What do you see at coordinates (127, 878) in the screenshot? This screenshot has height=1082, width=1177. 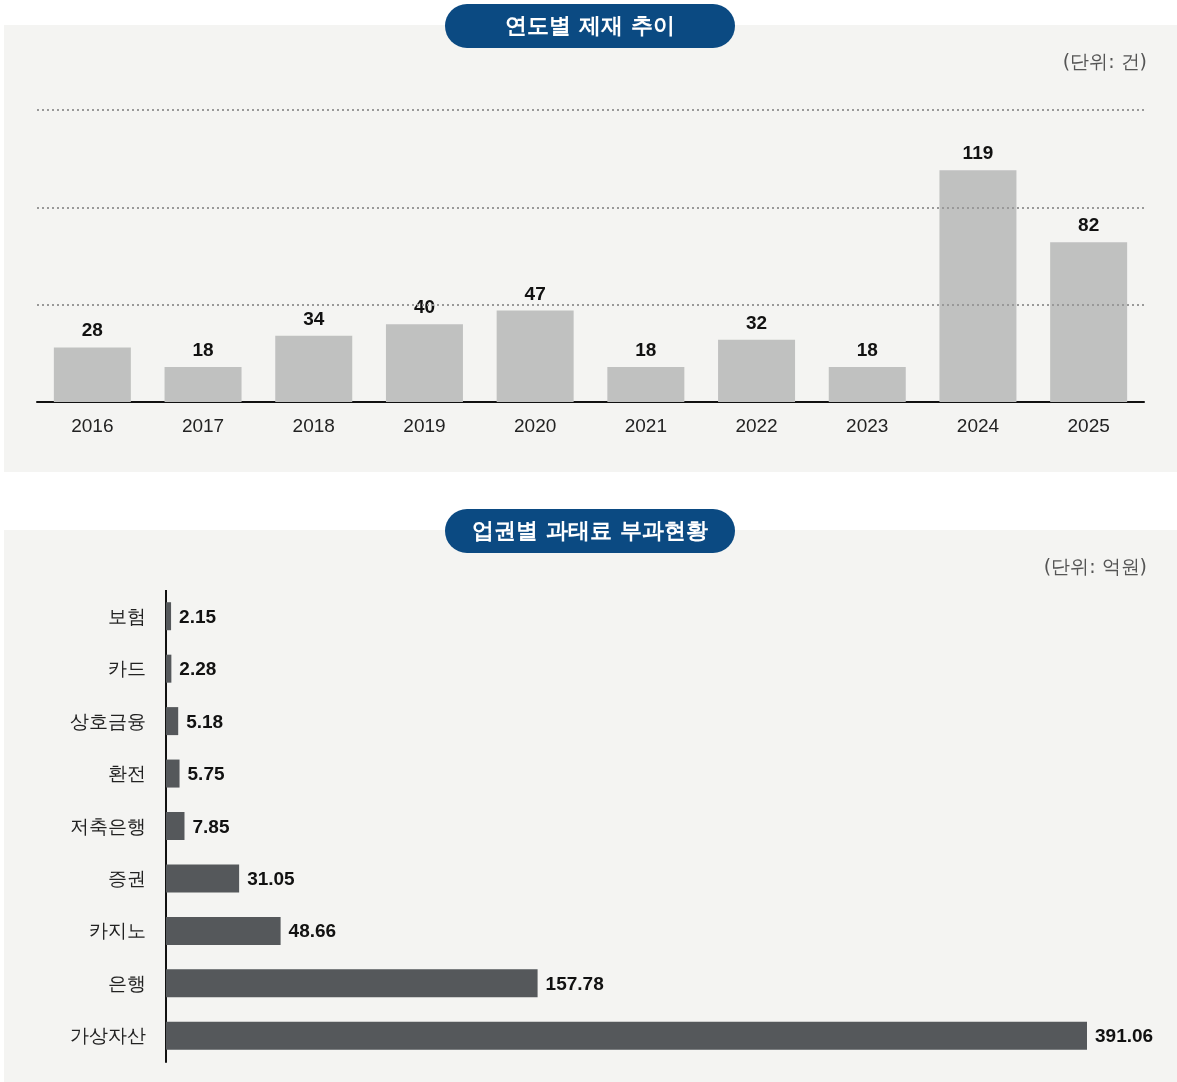 I see `y-tick-label: 증권` at bounding box center [127, 878].